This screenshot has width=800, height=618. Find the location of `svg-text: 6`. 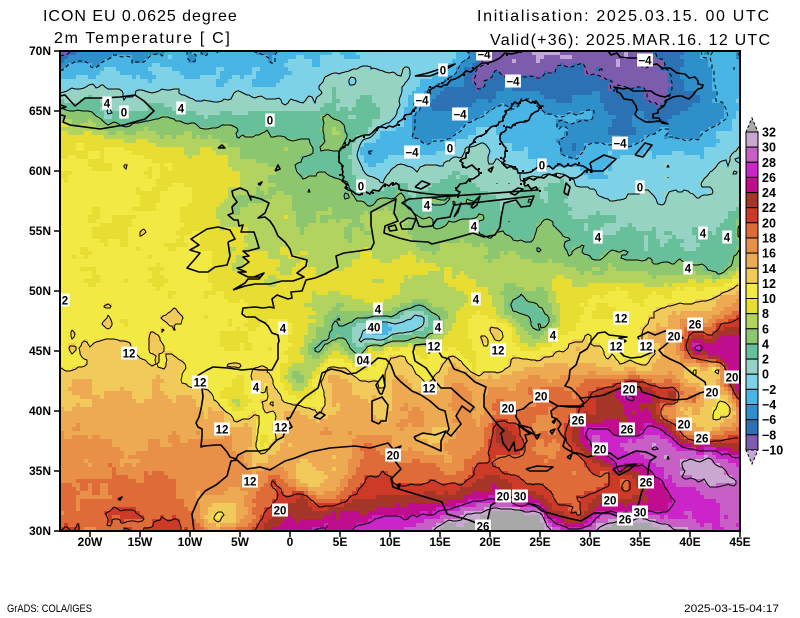

svg-text: 6 is located at coordinates (765, 329).